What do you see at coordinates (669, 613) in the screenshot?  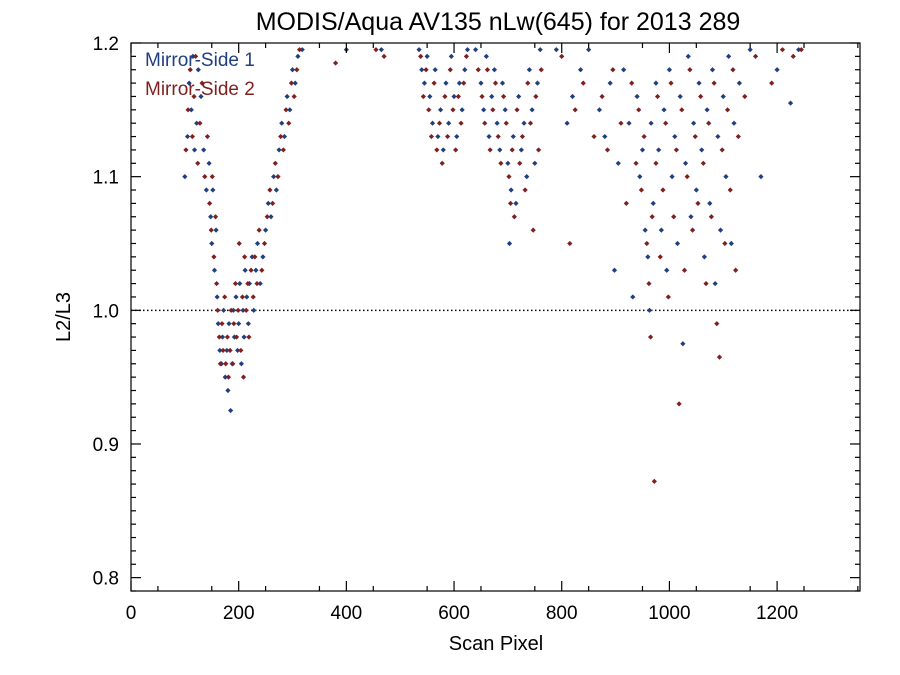 I see `x-tick-label: 1000` at bounding box center [669, 613].